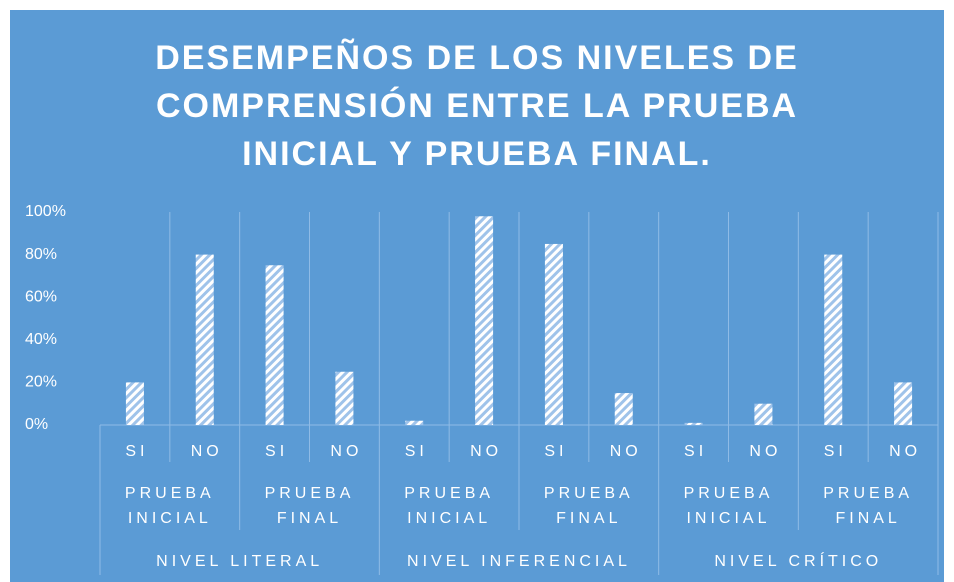 This screenshot has width=954, height=582. What do you see at coordinates (41, 254) in the screenshot?
I see `y-tick-label: 80%` at bounding box center [41, 254].